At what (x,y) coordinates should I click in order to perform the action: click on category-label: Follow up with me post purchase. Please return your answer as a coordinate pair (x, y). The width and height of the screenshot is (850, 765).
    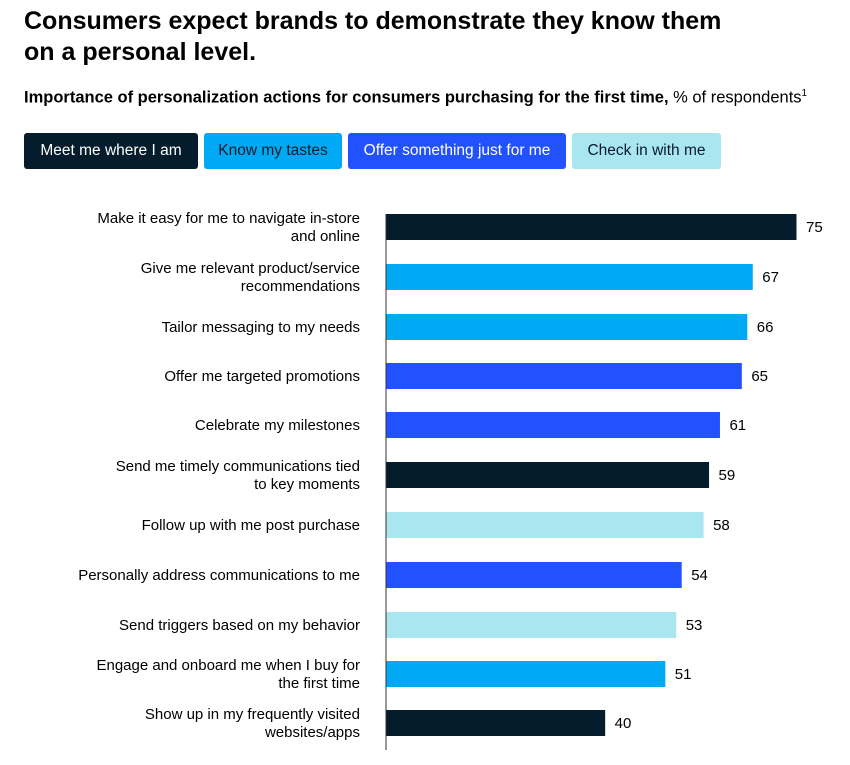
    Looking at the image, I should click on (251, 525).